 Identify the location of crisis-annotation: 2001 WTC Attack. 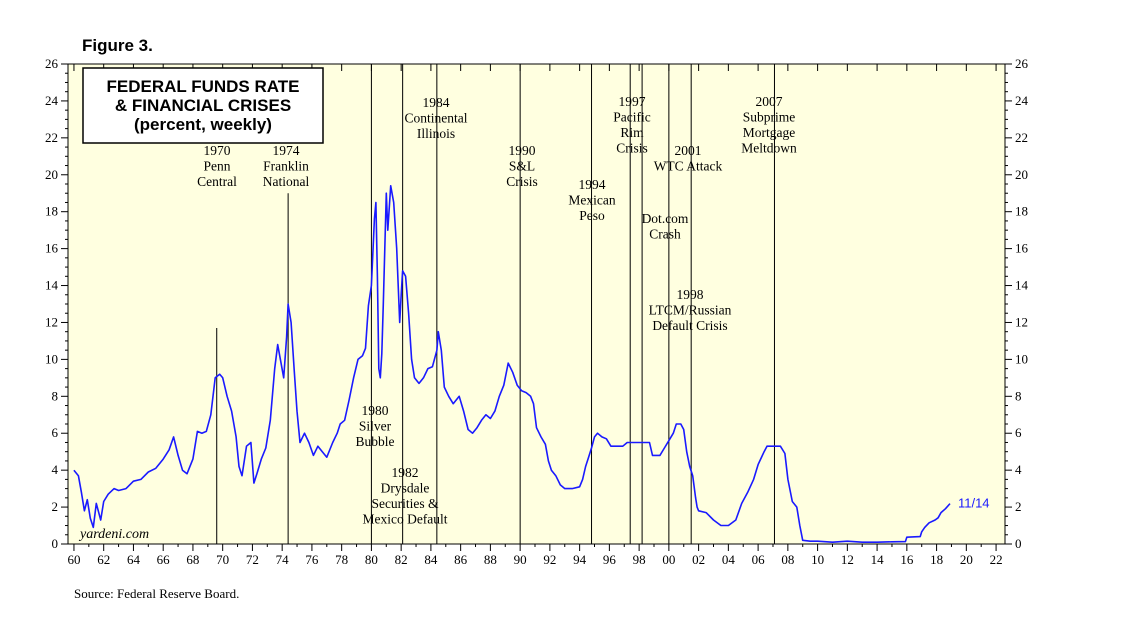
(688, 158).